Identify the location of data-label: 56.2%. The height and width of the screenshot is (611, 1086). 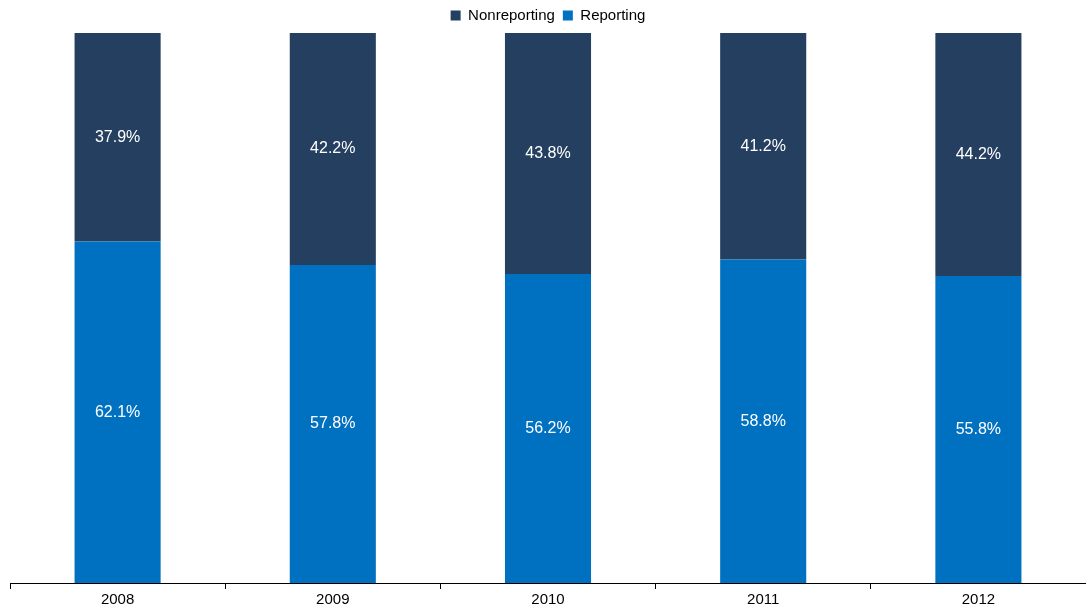
(548, 427).